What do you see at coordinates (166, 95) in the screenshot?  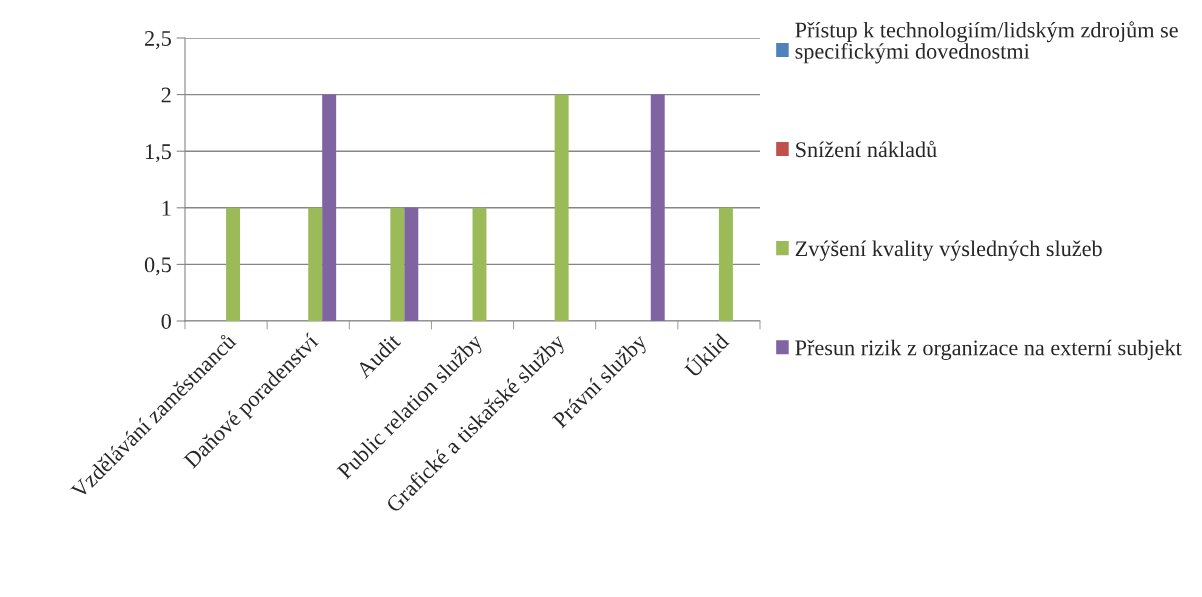 I see `y-tick-label: 2` at bounding box center [166, 95].